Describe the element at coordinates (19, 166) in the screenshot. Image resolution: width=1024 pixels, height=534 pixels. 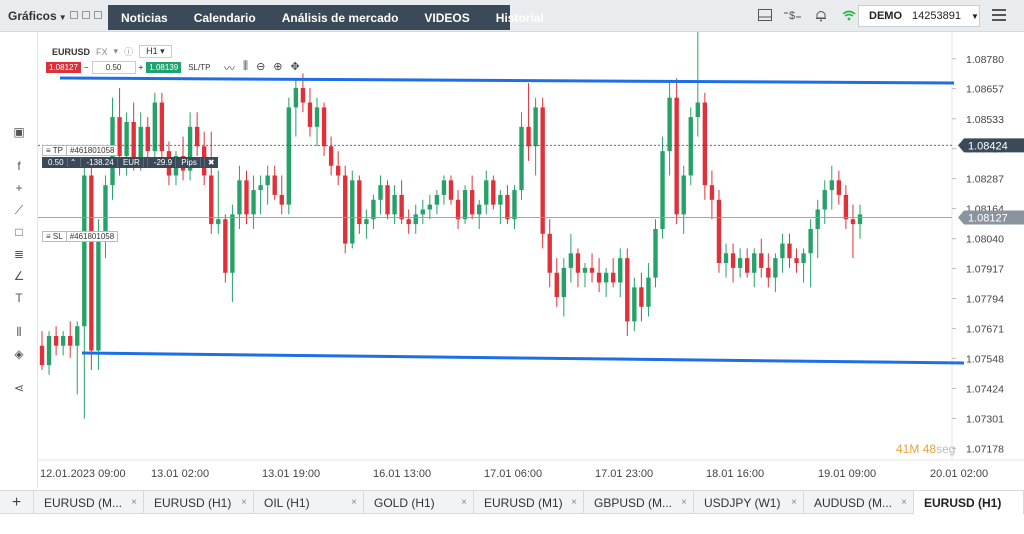
I see `function-icon: f` at that location.